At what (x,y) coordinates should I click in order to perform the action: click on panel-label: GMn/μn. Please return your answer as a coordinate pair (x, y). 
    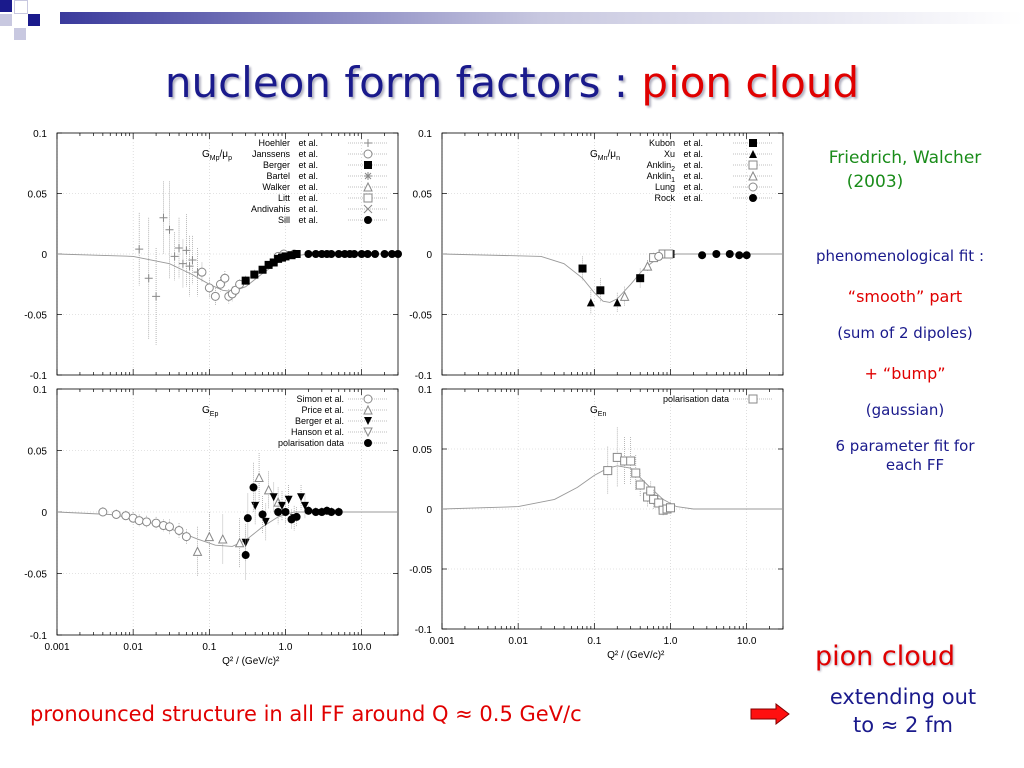
    Looking at the image, I should click on (605, 155).